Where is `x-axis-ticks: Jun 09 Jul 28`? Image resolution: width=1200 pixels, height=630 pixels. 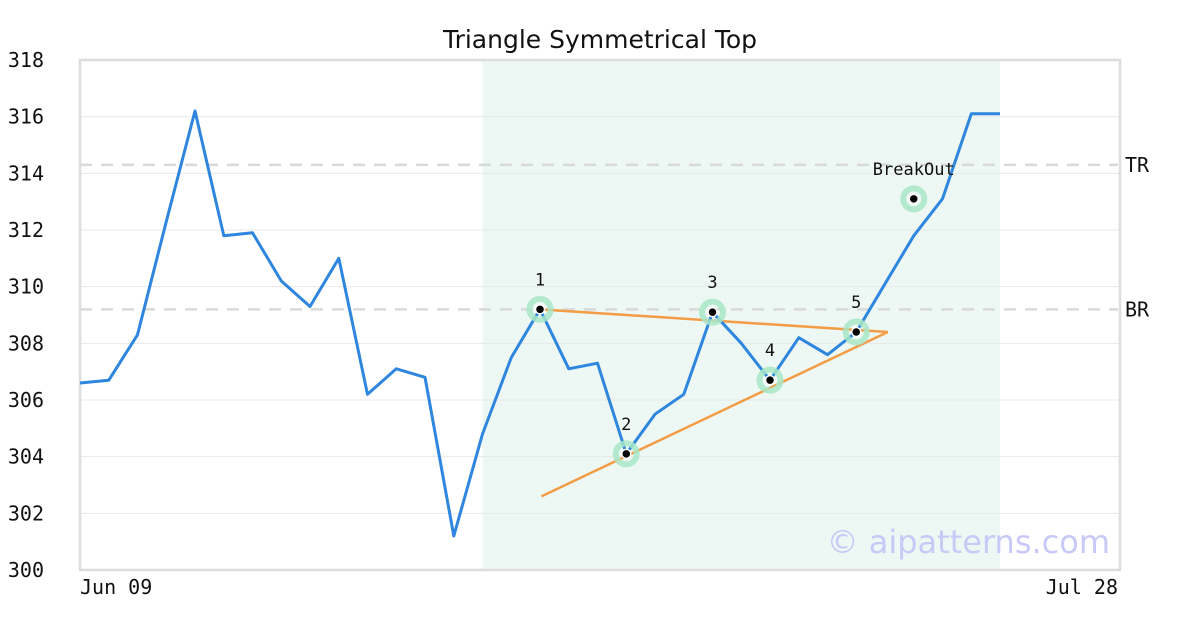
x-axis-ticks: Jun 09 Jul 28 is located at coordinates (599, 587).